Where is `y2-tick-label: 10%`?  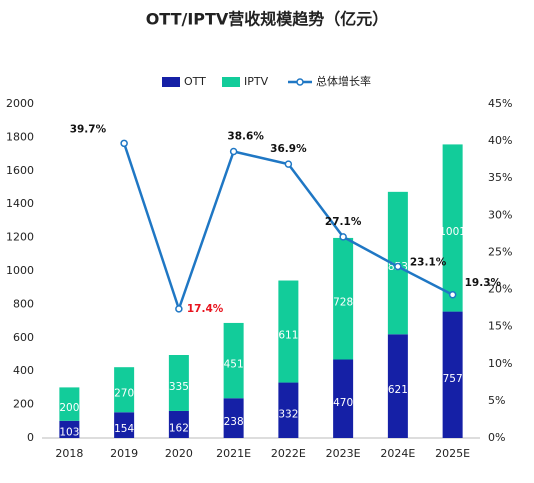 y2-tick-label: 10% is located at coordinates (500, 363).